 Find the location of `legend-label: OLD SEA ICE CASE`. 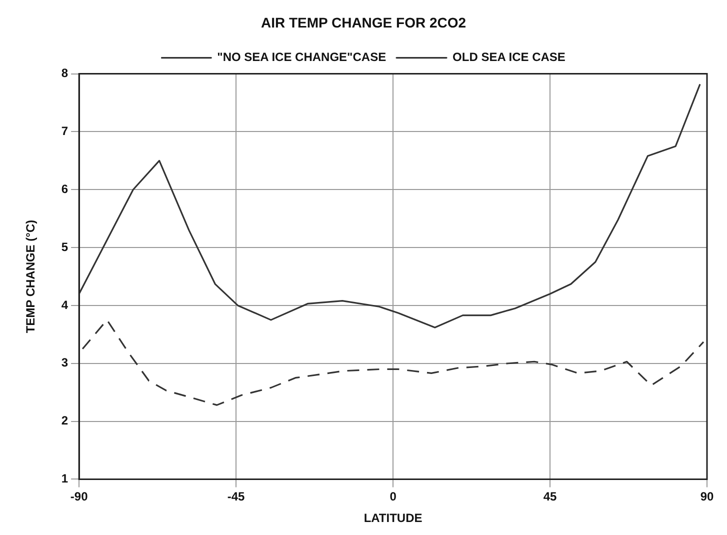

legend-label: OLD SEA ICE CASE is located at coordinates (509, 57).